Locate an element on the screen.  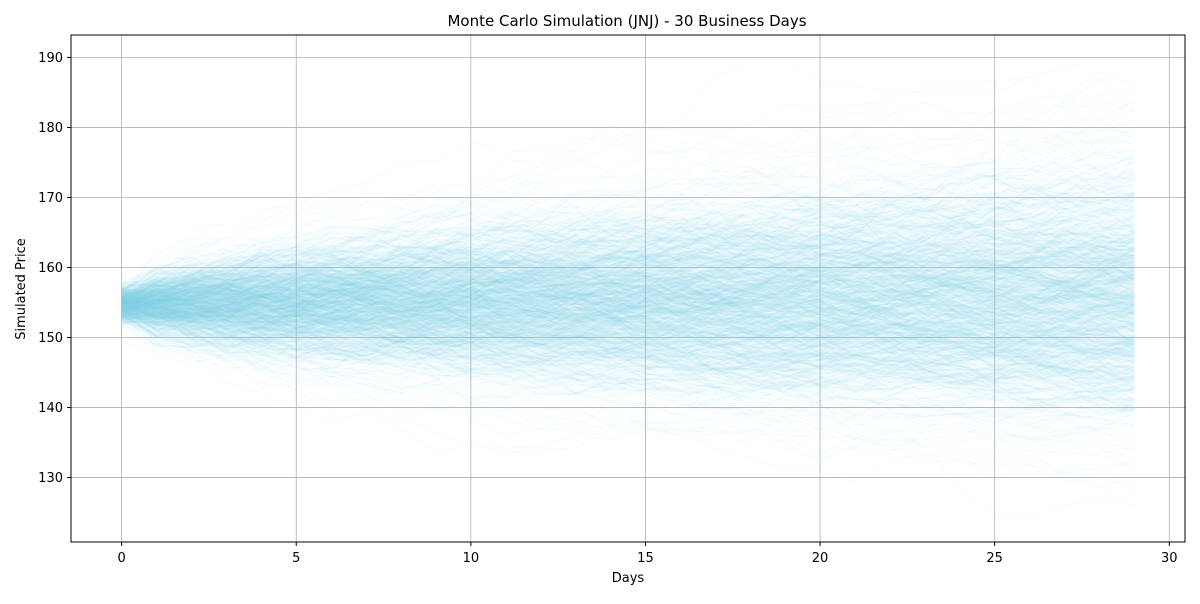
y-tick-label: 180 is located at coordinates (50, 128).